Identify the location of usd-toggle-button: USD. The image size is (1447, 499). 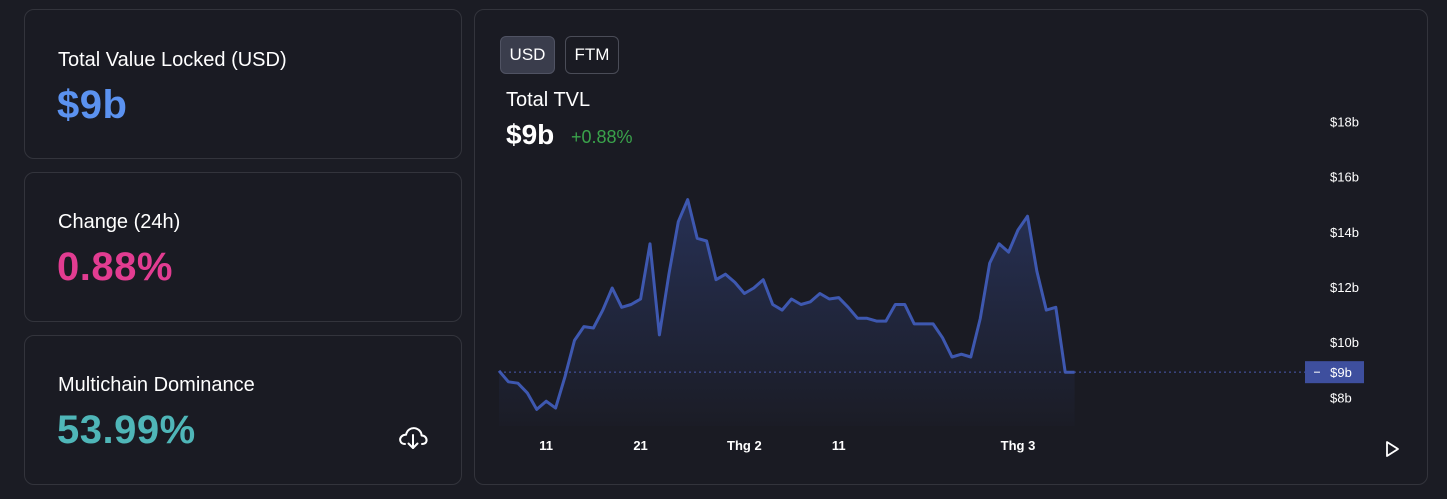
(527, 55).